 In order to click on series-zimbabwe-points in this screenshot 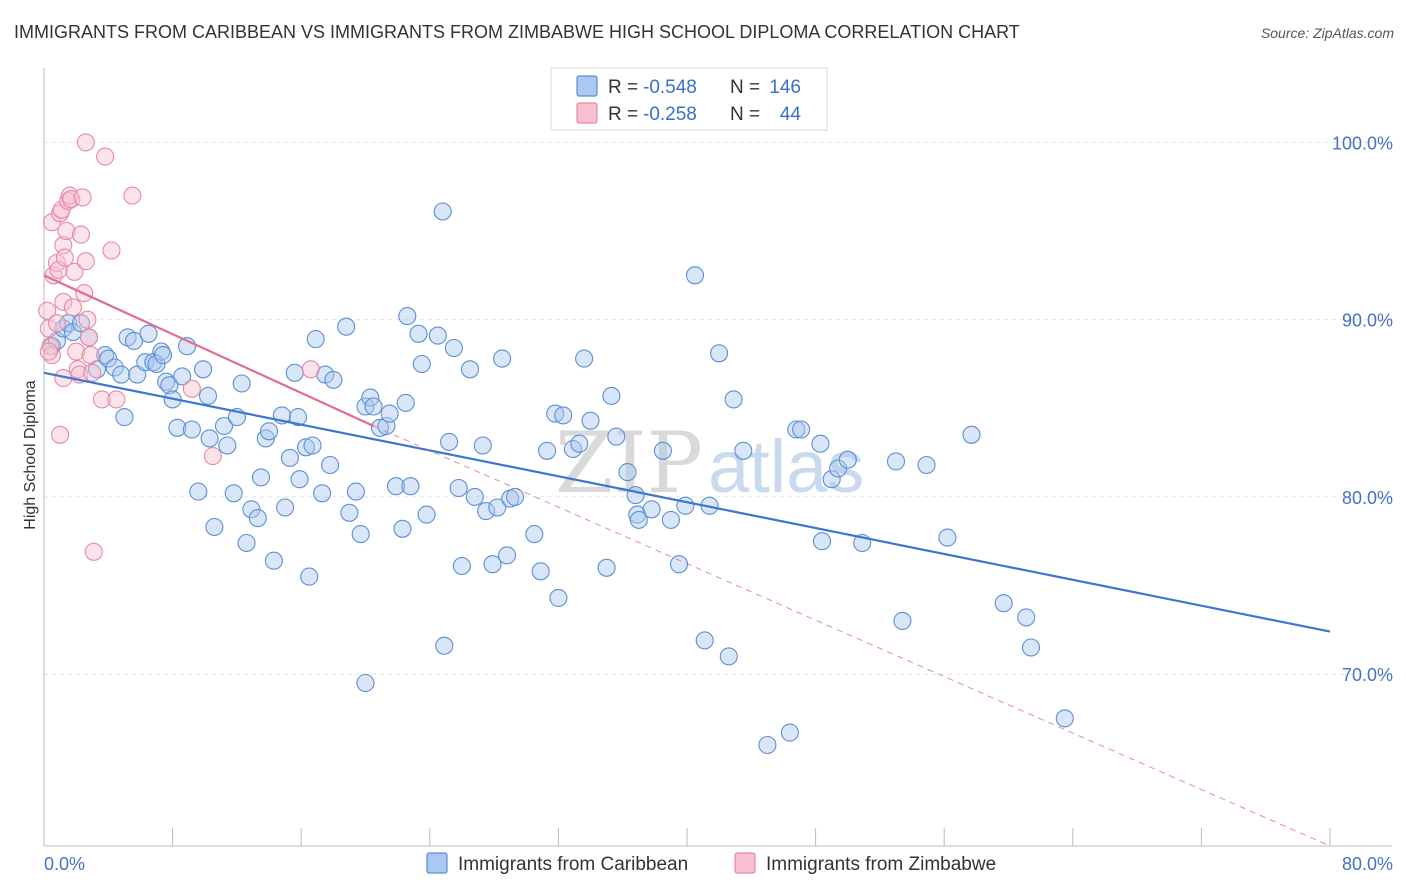, I will do `click(179, 347)`.